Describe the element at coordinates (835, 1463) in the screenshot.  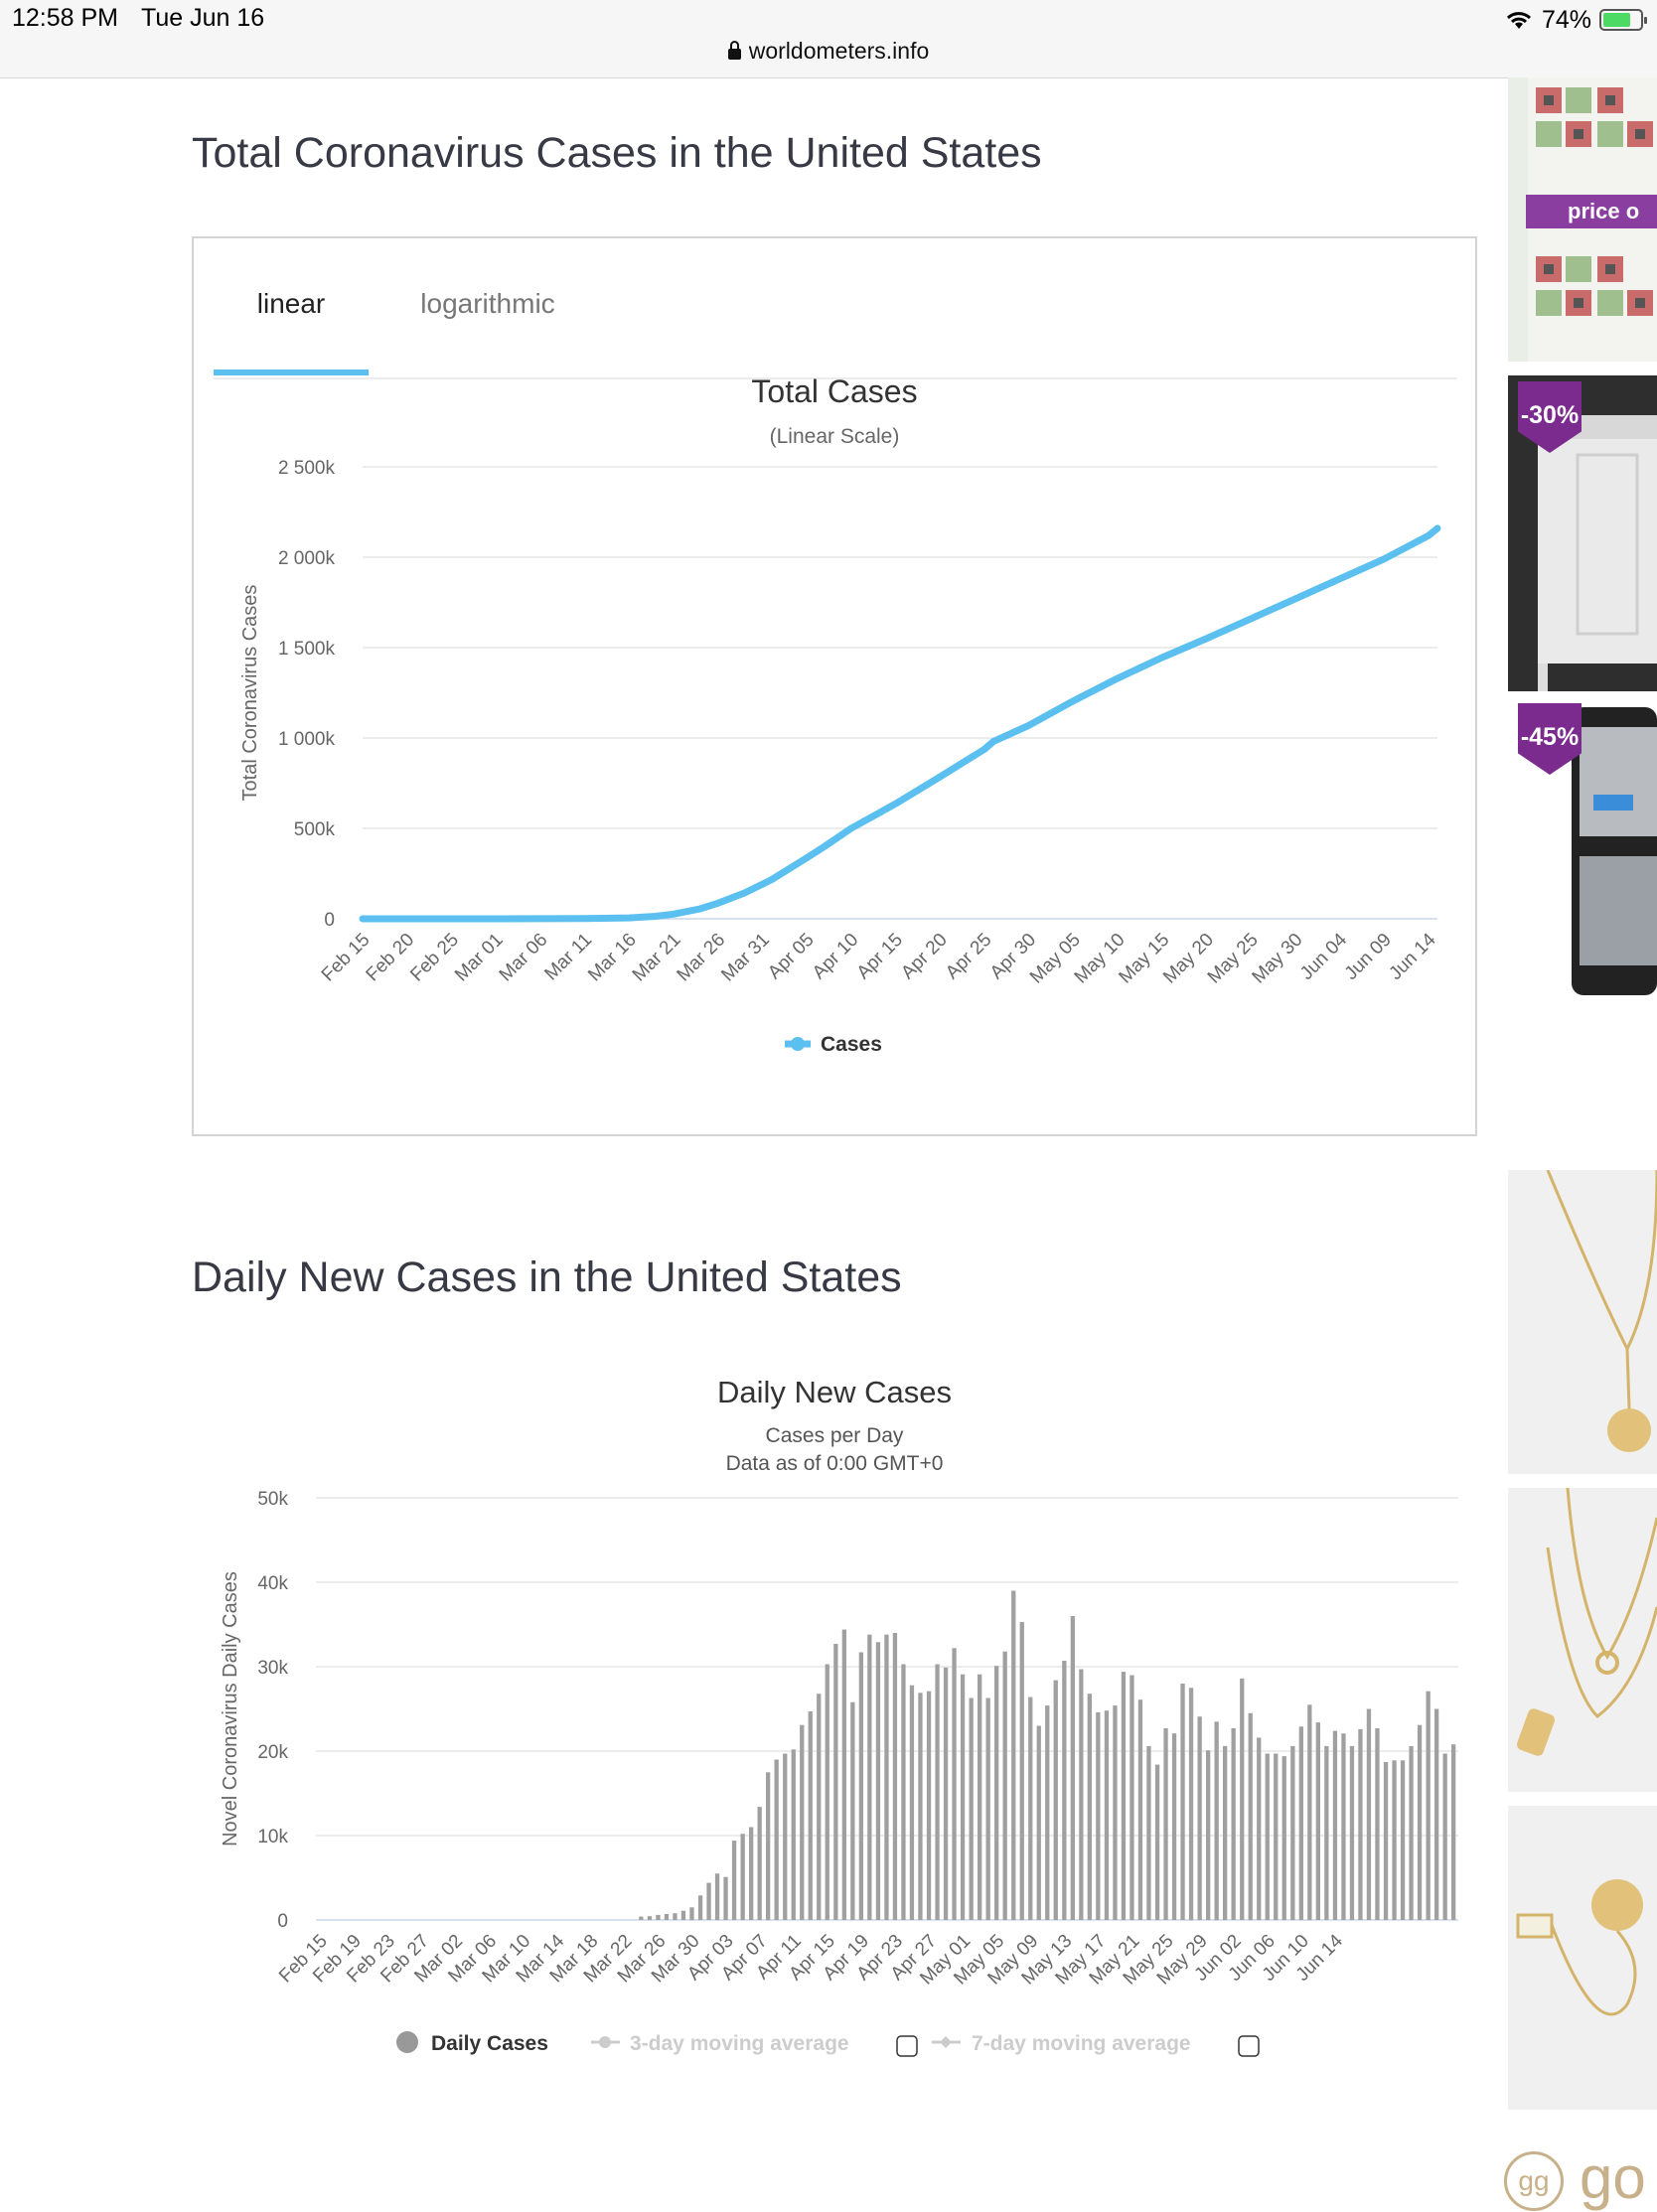
I see `chart-subtitle-data-as-of: Data as of 0:00 GMT+0` at that location.